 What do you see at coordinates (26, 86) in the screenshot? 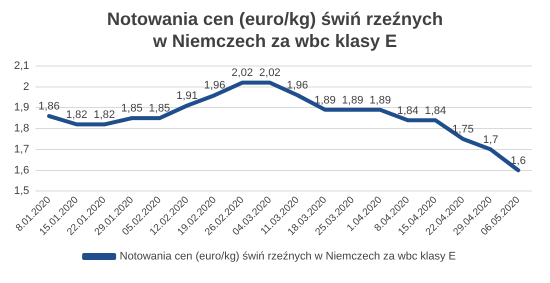
I see `y-tick-label: 2` at bounding box center [26, 86].